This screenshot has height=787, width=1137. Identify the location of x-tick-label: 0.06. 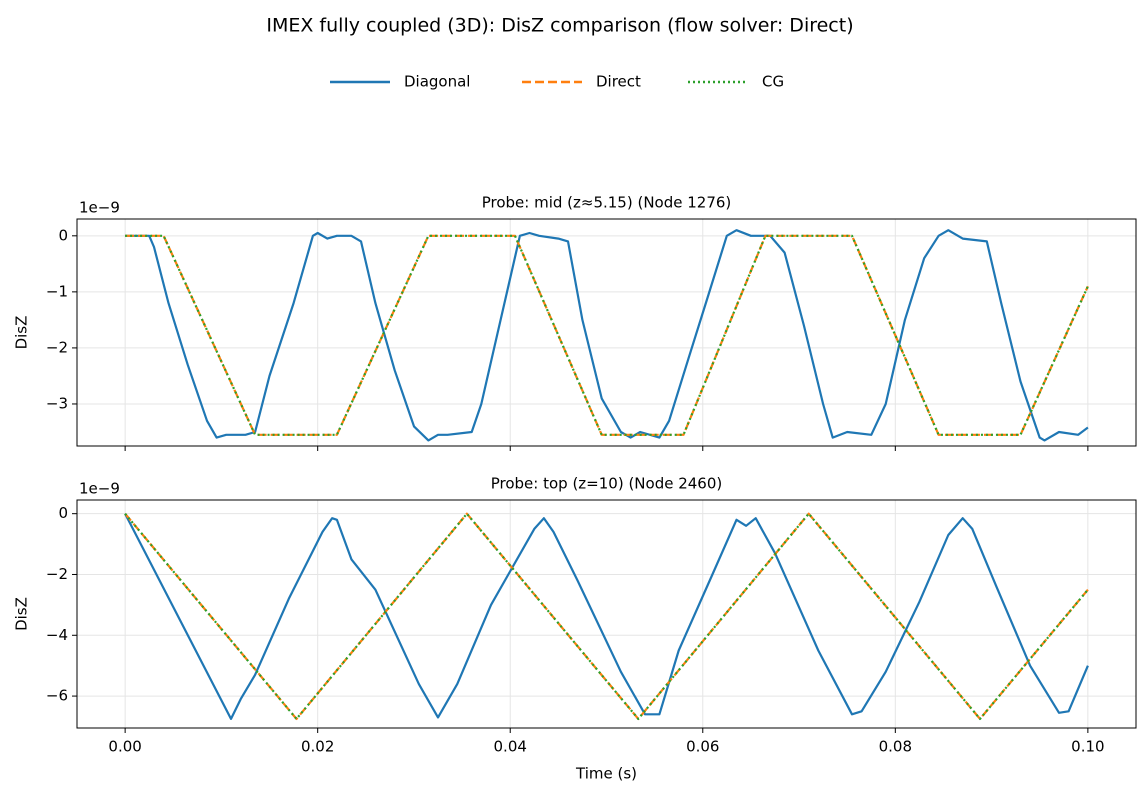
(702, 747).